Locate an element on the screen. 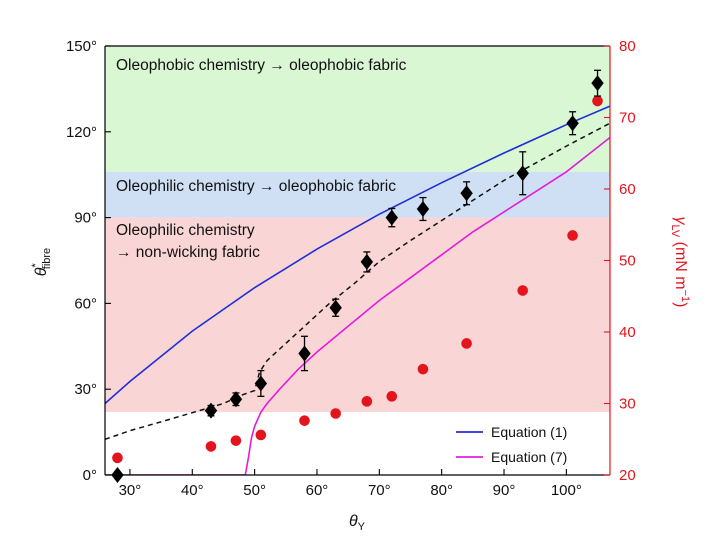  x-tick-label: 60° is located at coordinates (317, 490).